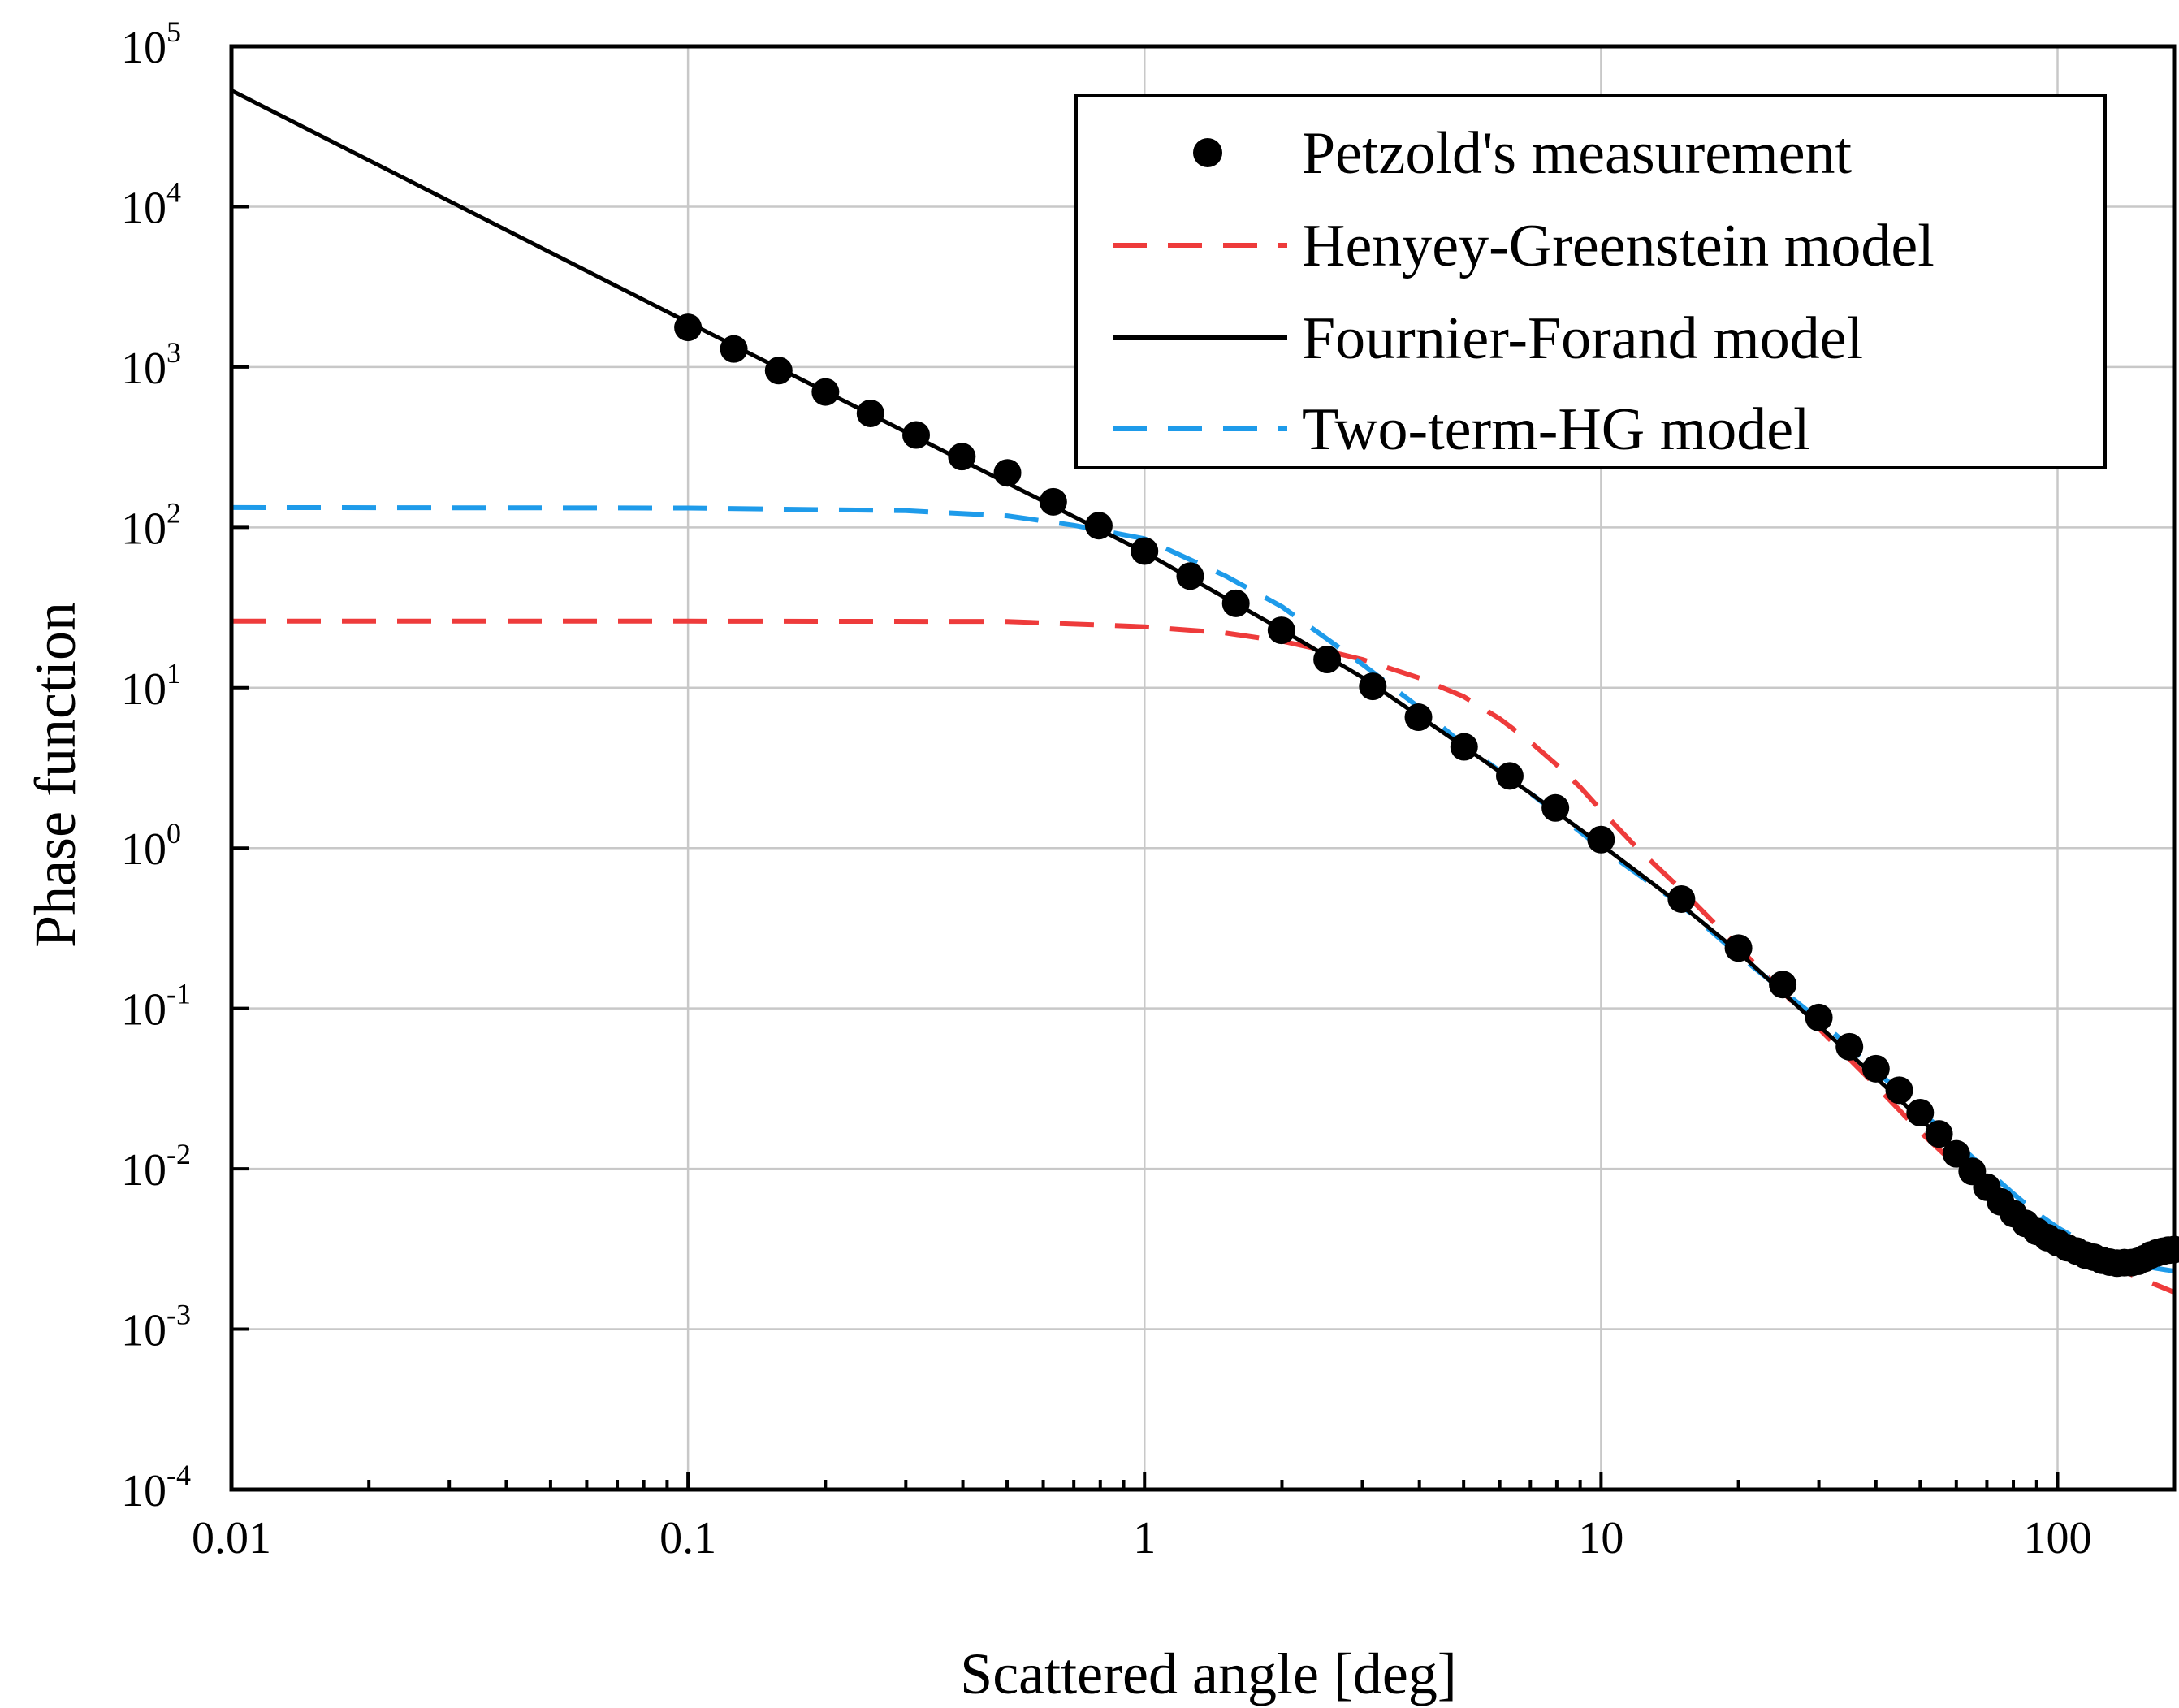 The height and width of the screenshot is (1708, 2179). Describe the element at coordinates (173, 191) in the screenshot. I see `y-tick-exponent: 4` at that location.